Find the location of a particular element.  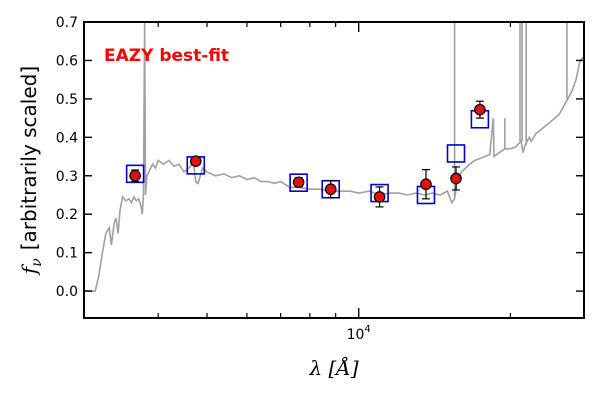

y-axis-label: fν[arbitrarily scaled] is located at coordinates (31, 171).